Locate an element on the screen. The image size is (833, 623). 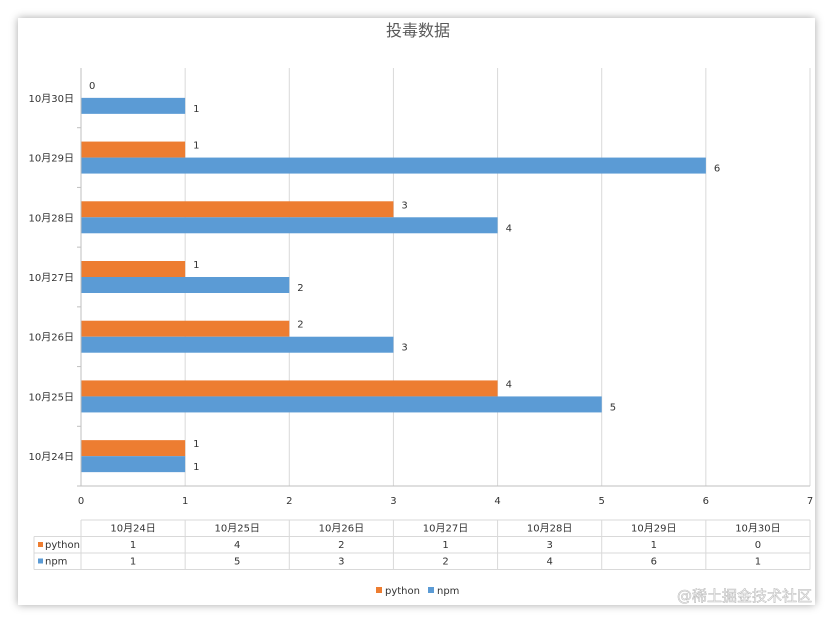
table-legend-key-npm is located at coordinates (40, 561).